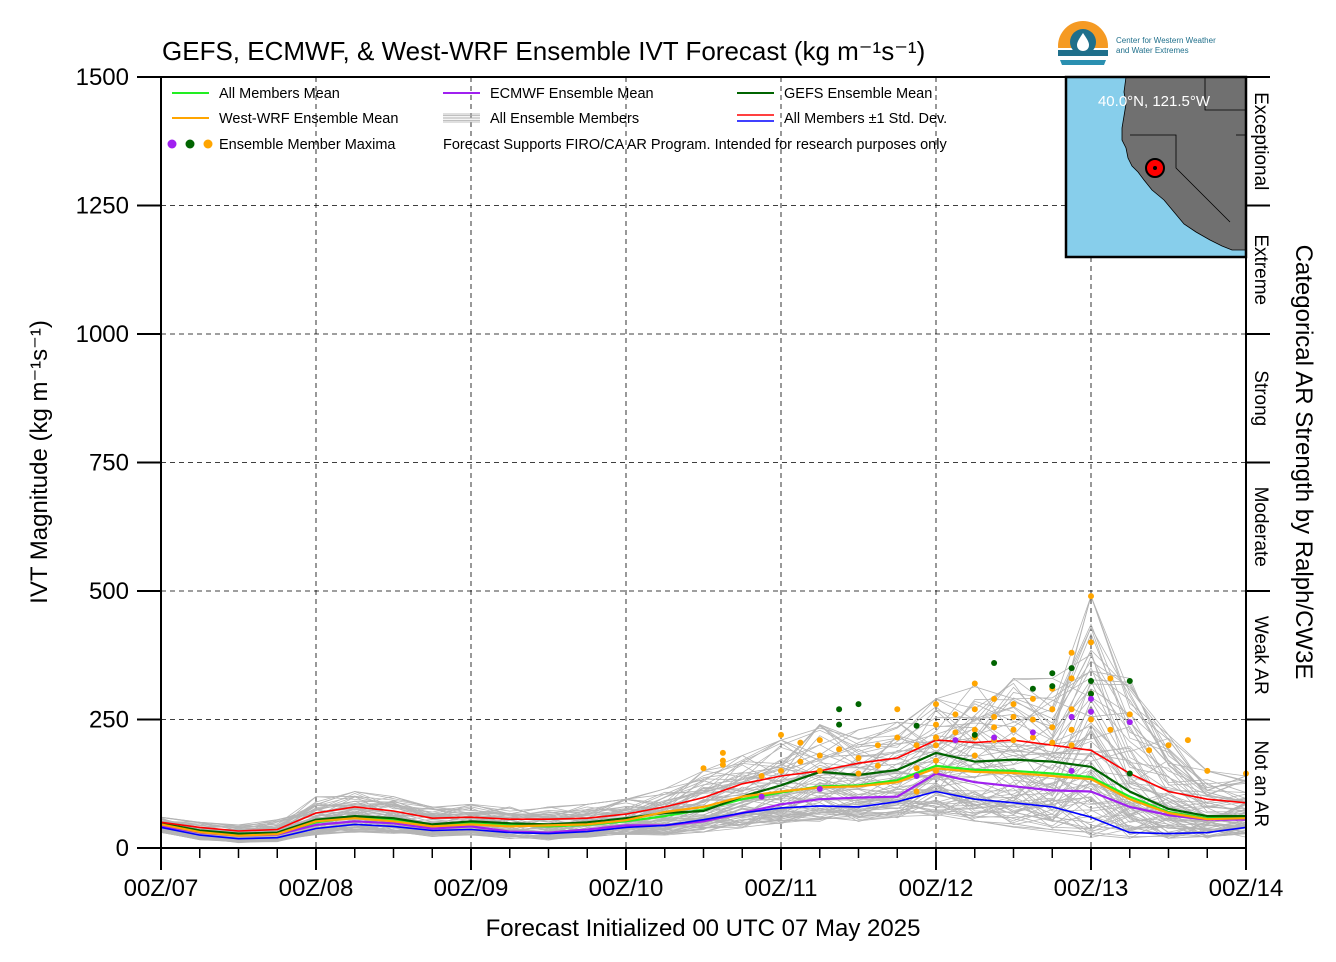 The width and height of the screenshot is (1336, 962). Describe the element at coordinates (1260, 398) in the screenshot. I see `category-label: Strong` at that location.